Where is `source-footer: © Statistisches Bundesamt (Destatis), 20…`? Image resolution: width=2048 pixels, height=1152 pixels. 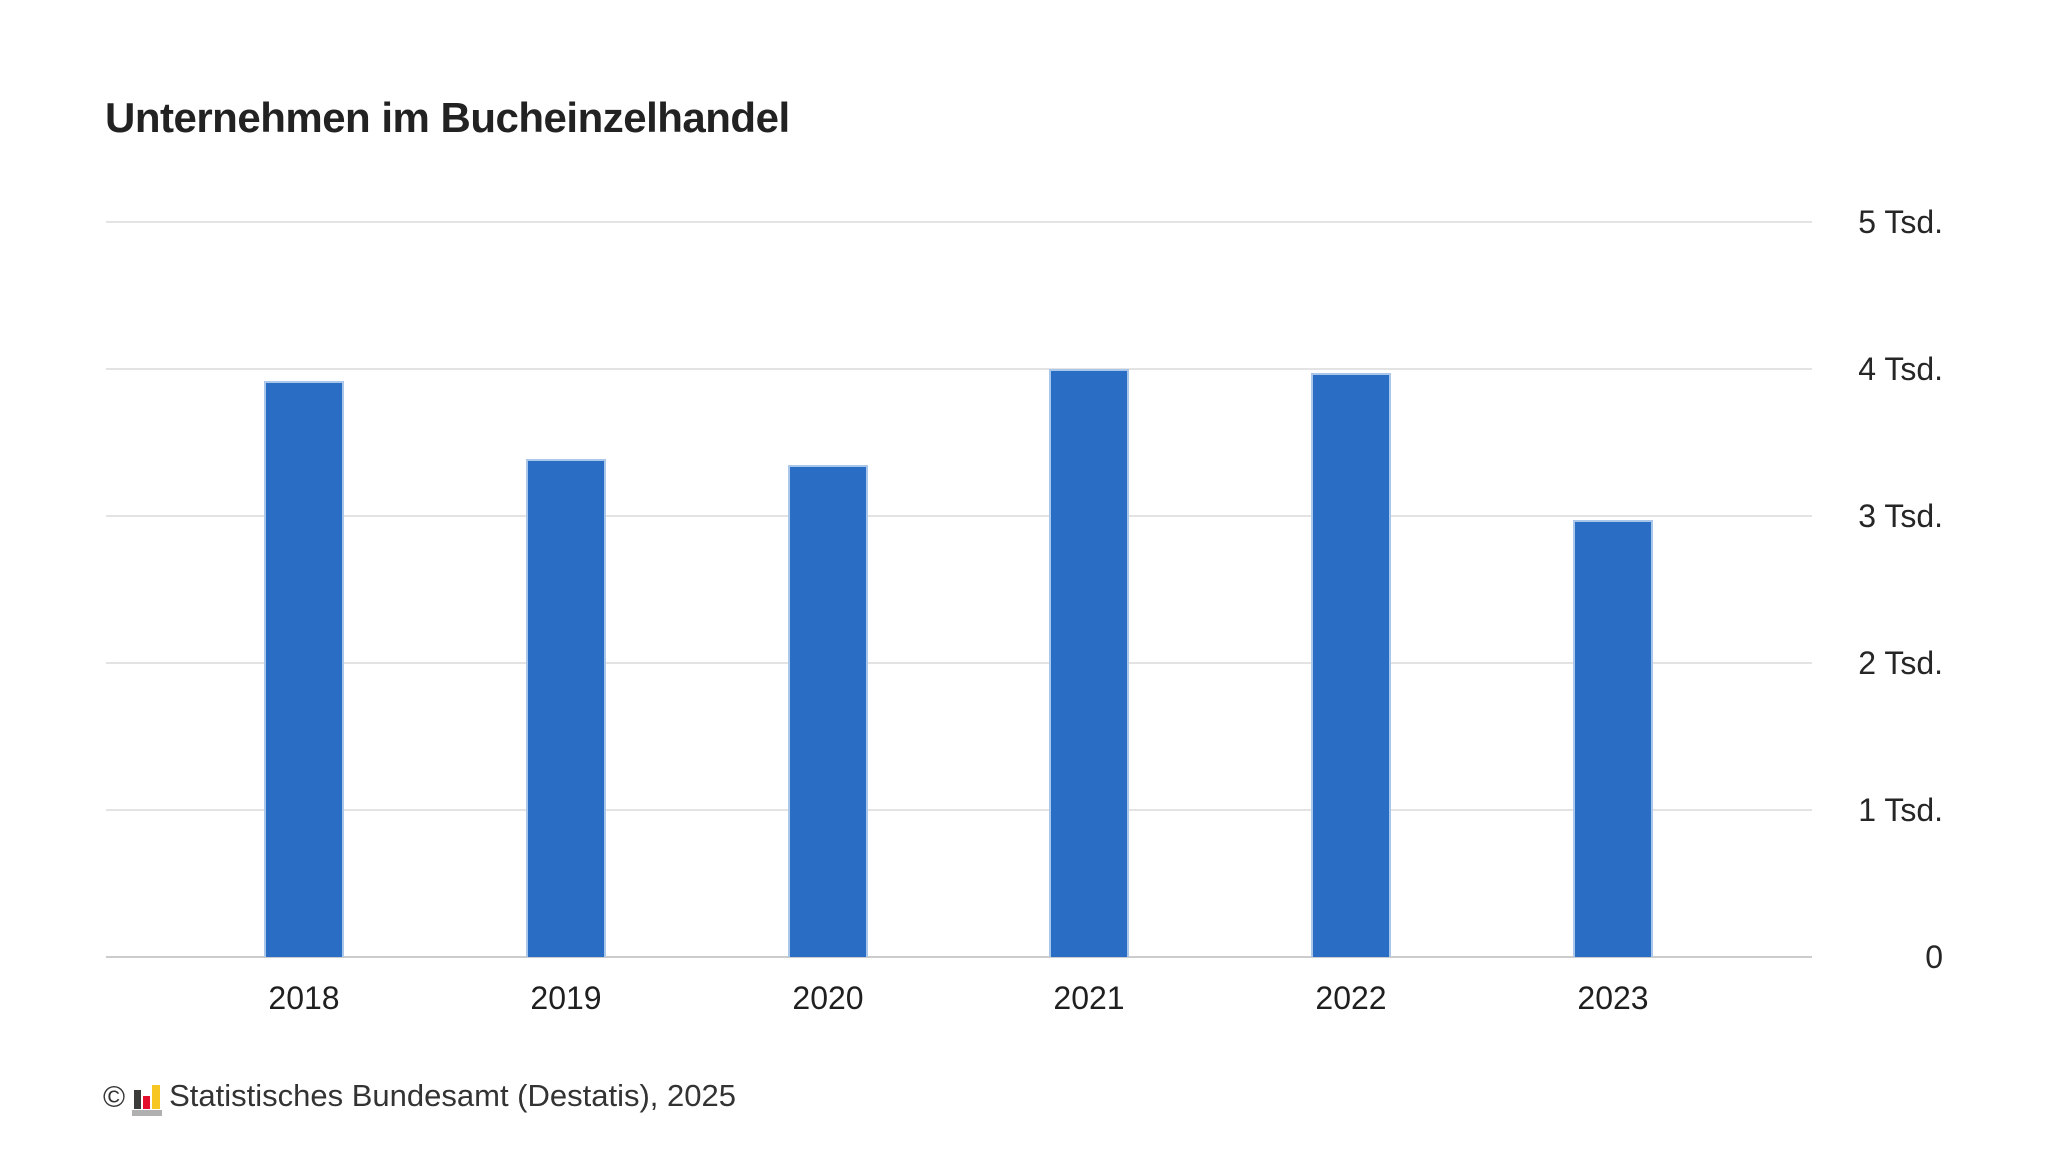
source-footer: © Statistisches Bundesamt (Destatis), 20… is located at coordinates (419, 1095).